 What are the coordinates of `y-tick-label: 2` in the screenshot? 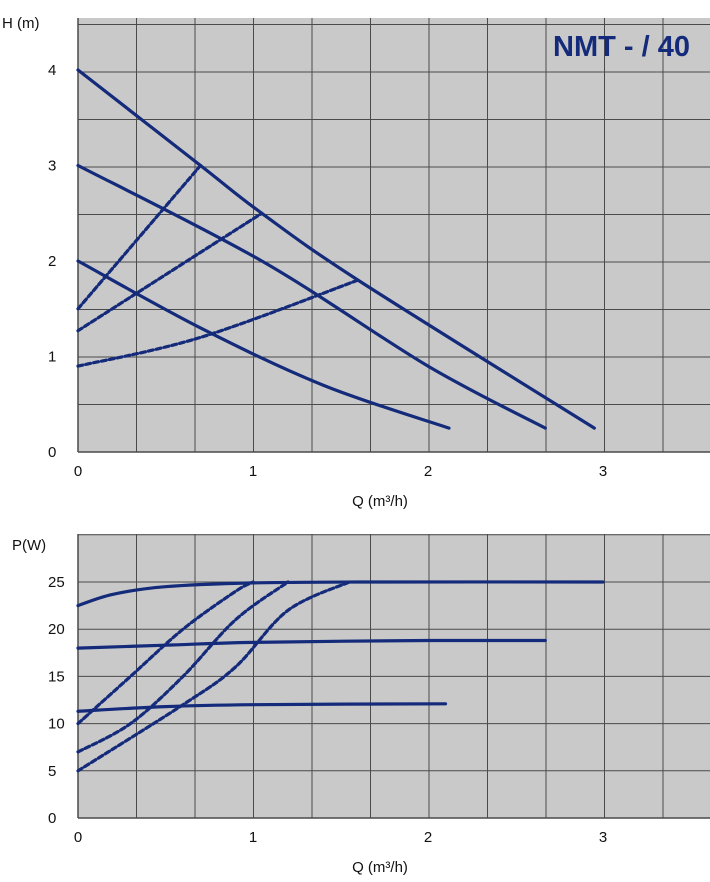 It's located at (52, 261).